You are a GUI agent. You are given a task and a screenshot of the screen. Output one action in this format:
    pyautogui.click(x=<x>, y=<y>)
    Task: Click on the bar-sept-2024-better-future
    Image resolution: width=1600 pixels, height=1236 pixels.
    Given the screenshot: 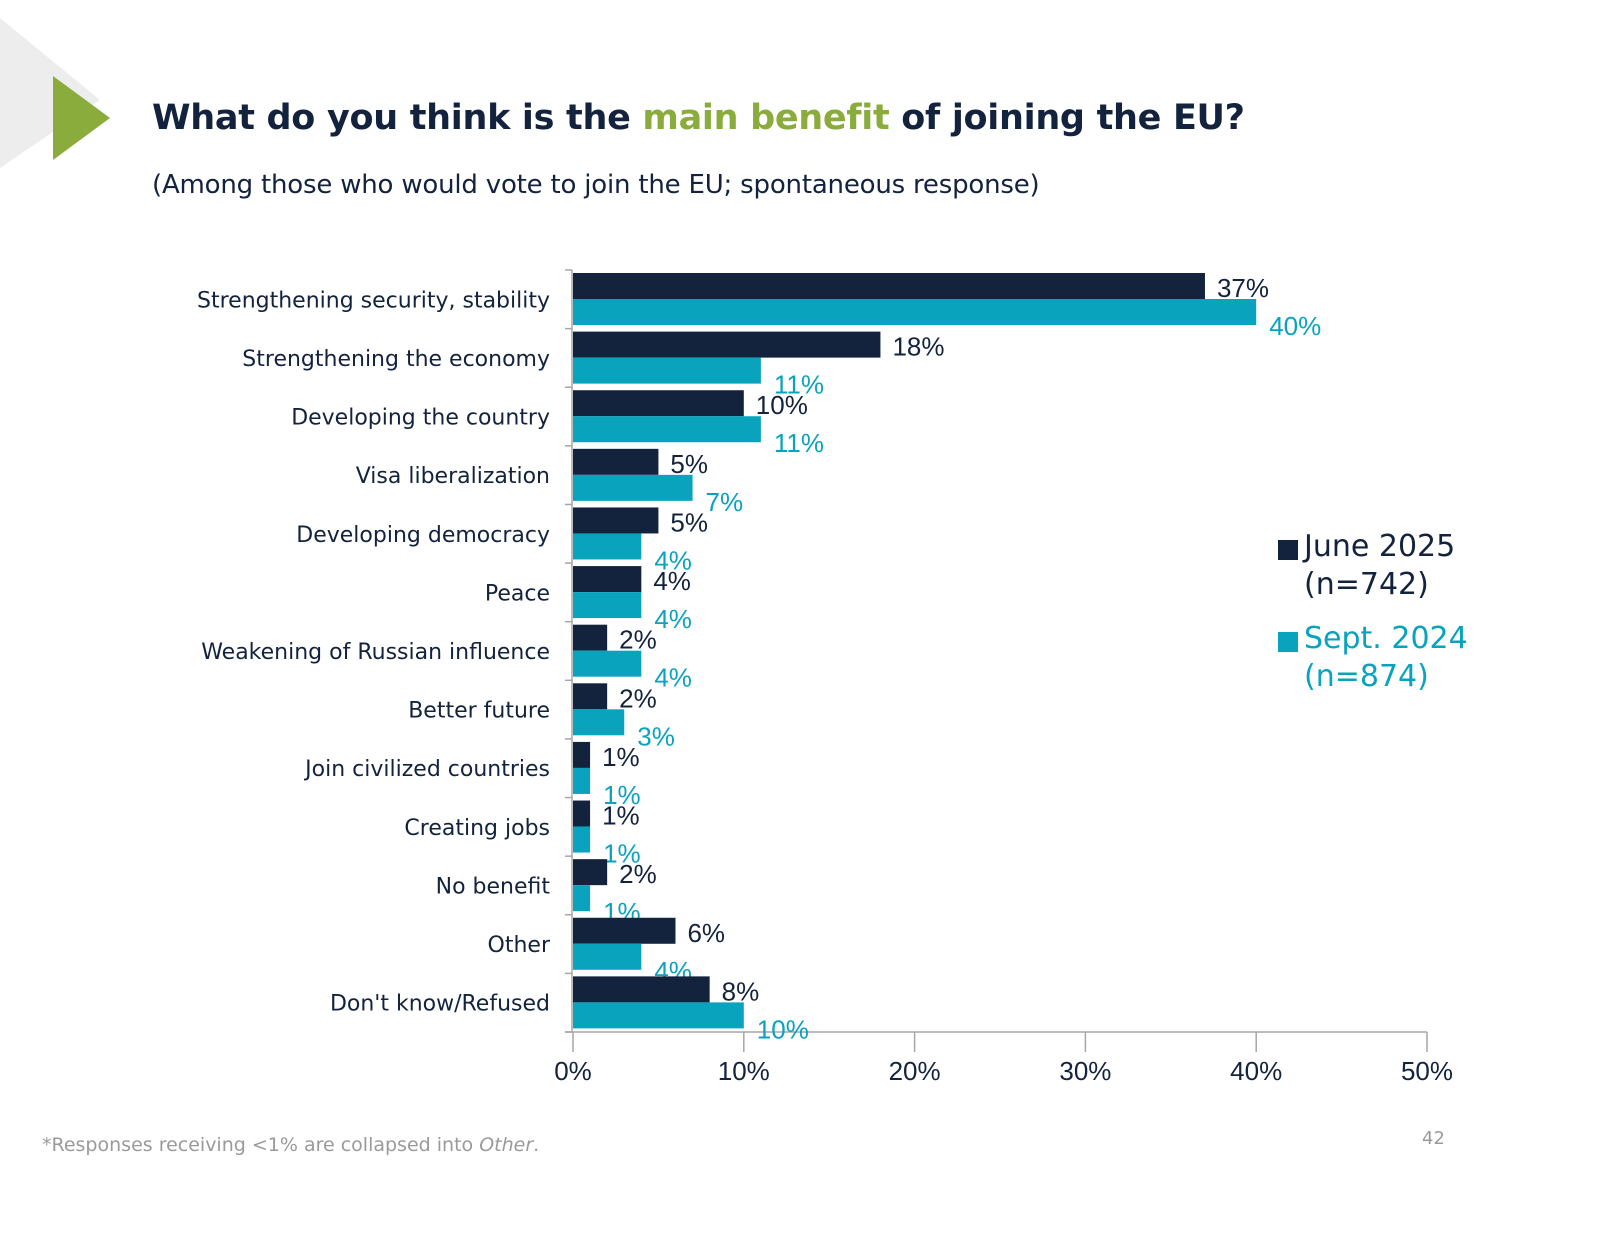 What is the action you would take?
    pyautogui.click(x=599, y=722)
    